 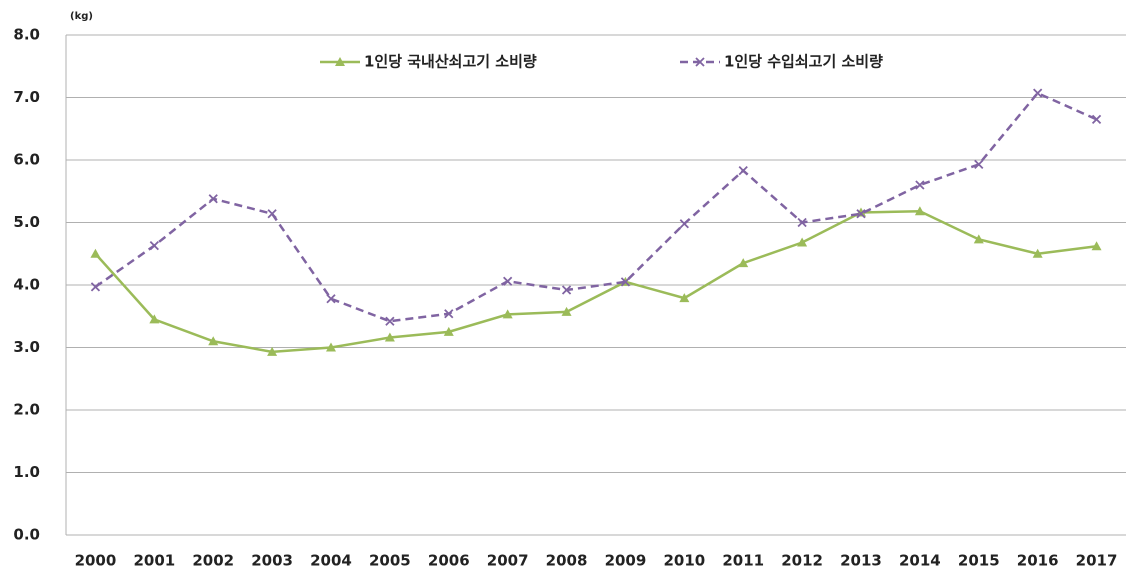 What do you see at coordinates (272, 561) in the screenshot?
I see `x-tick-label: 2003` at bounding box center [272, 561].